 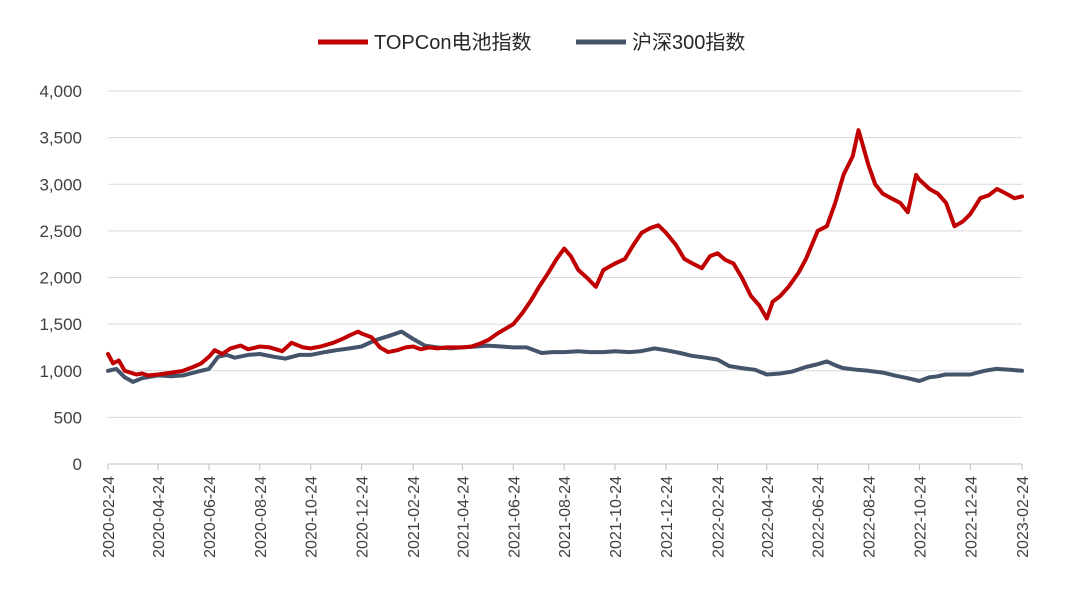 What do you see at coordinates (414, 517) in the screenshot?
I see `x-tick-label: 2021-02-24` at bounding box center [414, 517].